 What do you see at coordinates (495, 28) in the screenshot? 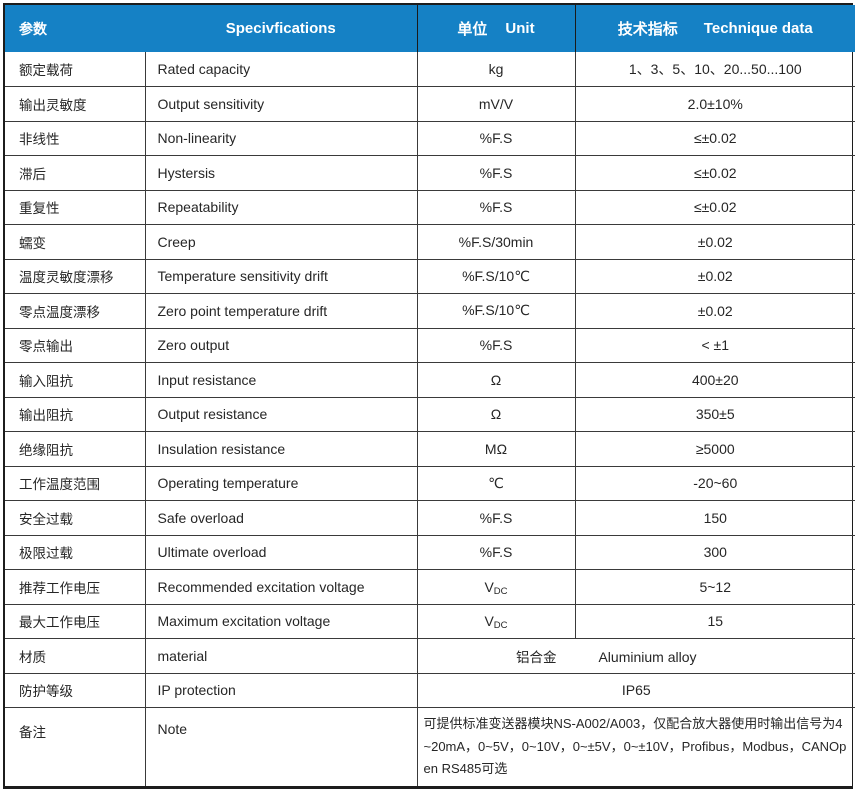
I see `header-unit: 单位 Unit` at bounding box center [495, 28].